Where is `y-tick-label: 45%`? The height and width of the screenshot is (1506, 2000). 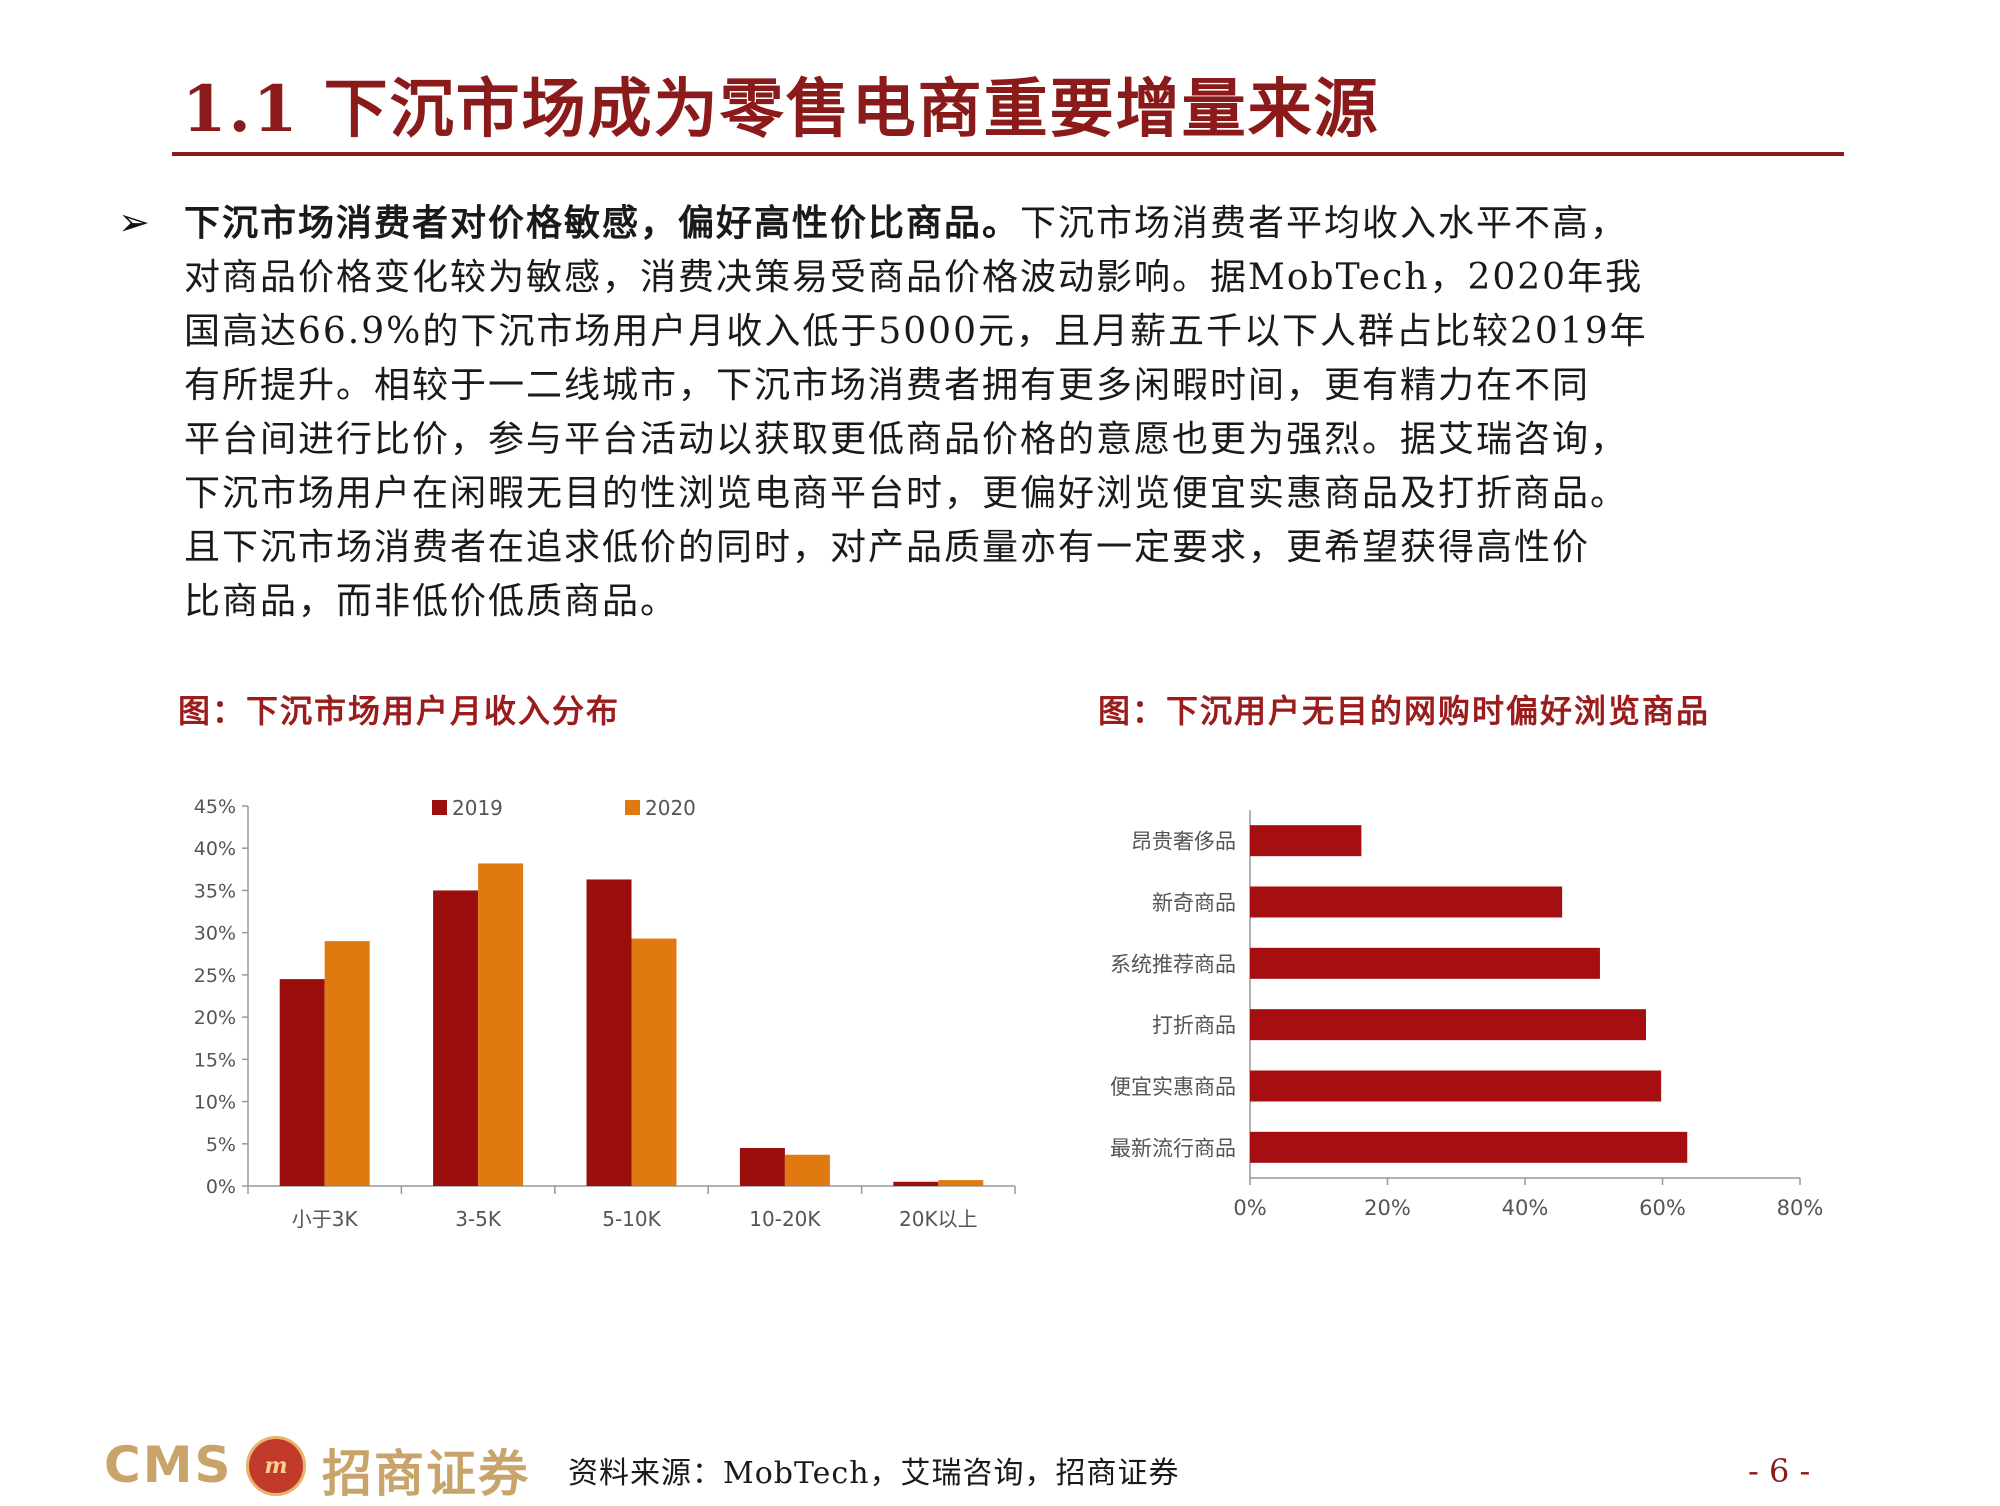 y-tick-label: 45% is located at coordinates (215, 807).